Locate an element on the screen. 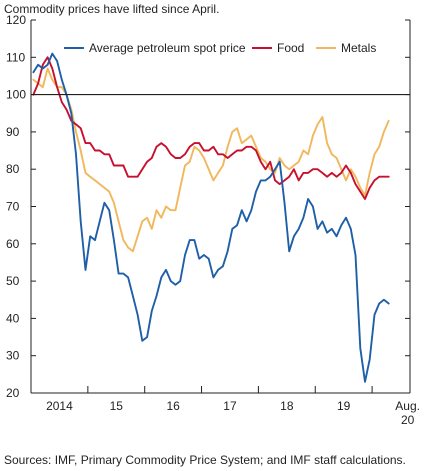  x-tick-label: 19 is located at coordinates (344, 406).